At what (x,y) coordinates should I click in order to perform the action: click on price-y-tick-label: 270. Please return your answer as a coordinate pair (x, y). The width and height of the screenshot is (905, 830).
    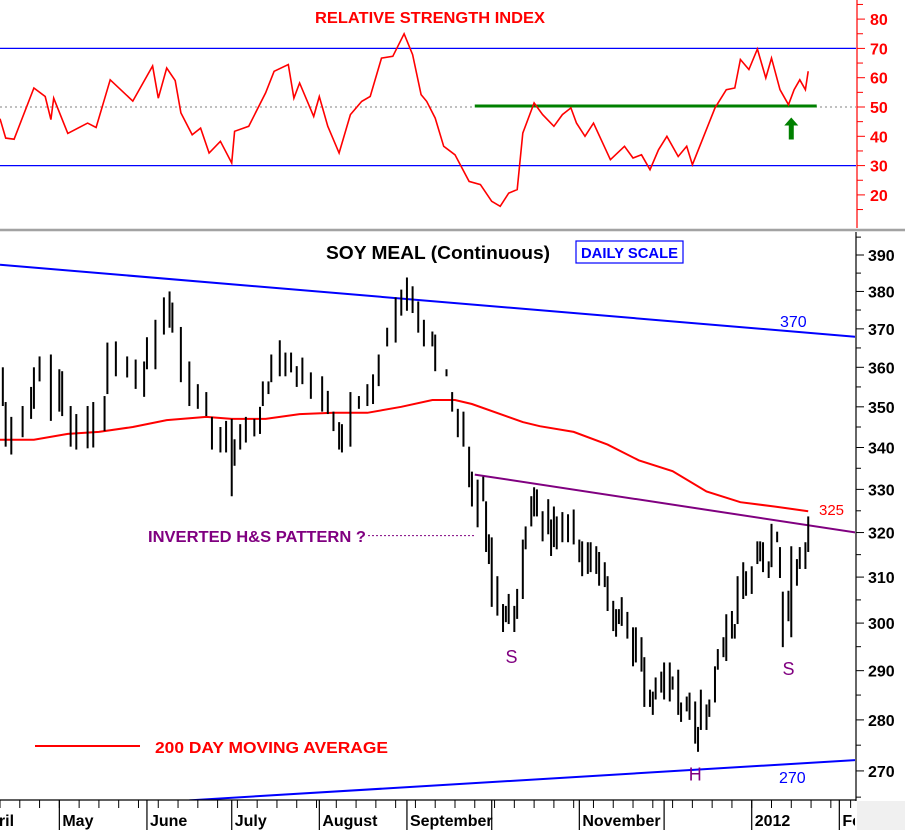
    Looking at the image, I should click on (881, 772).